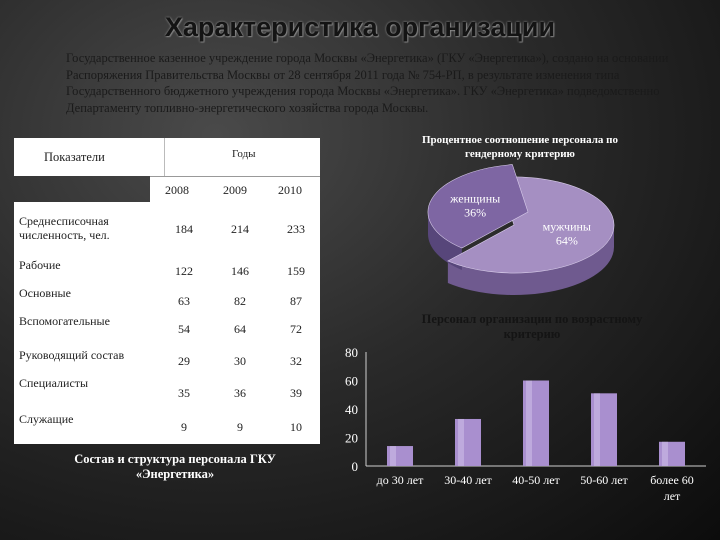 The width and height of the screenshot is (720, 540). Describe the element at coordinates (468, 480) in the screenshot. I see `x-tick-label: 30-40 лет` at that location.